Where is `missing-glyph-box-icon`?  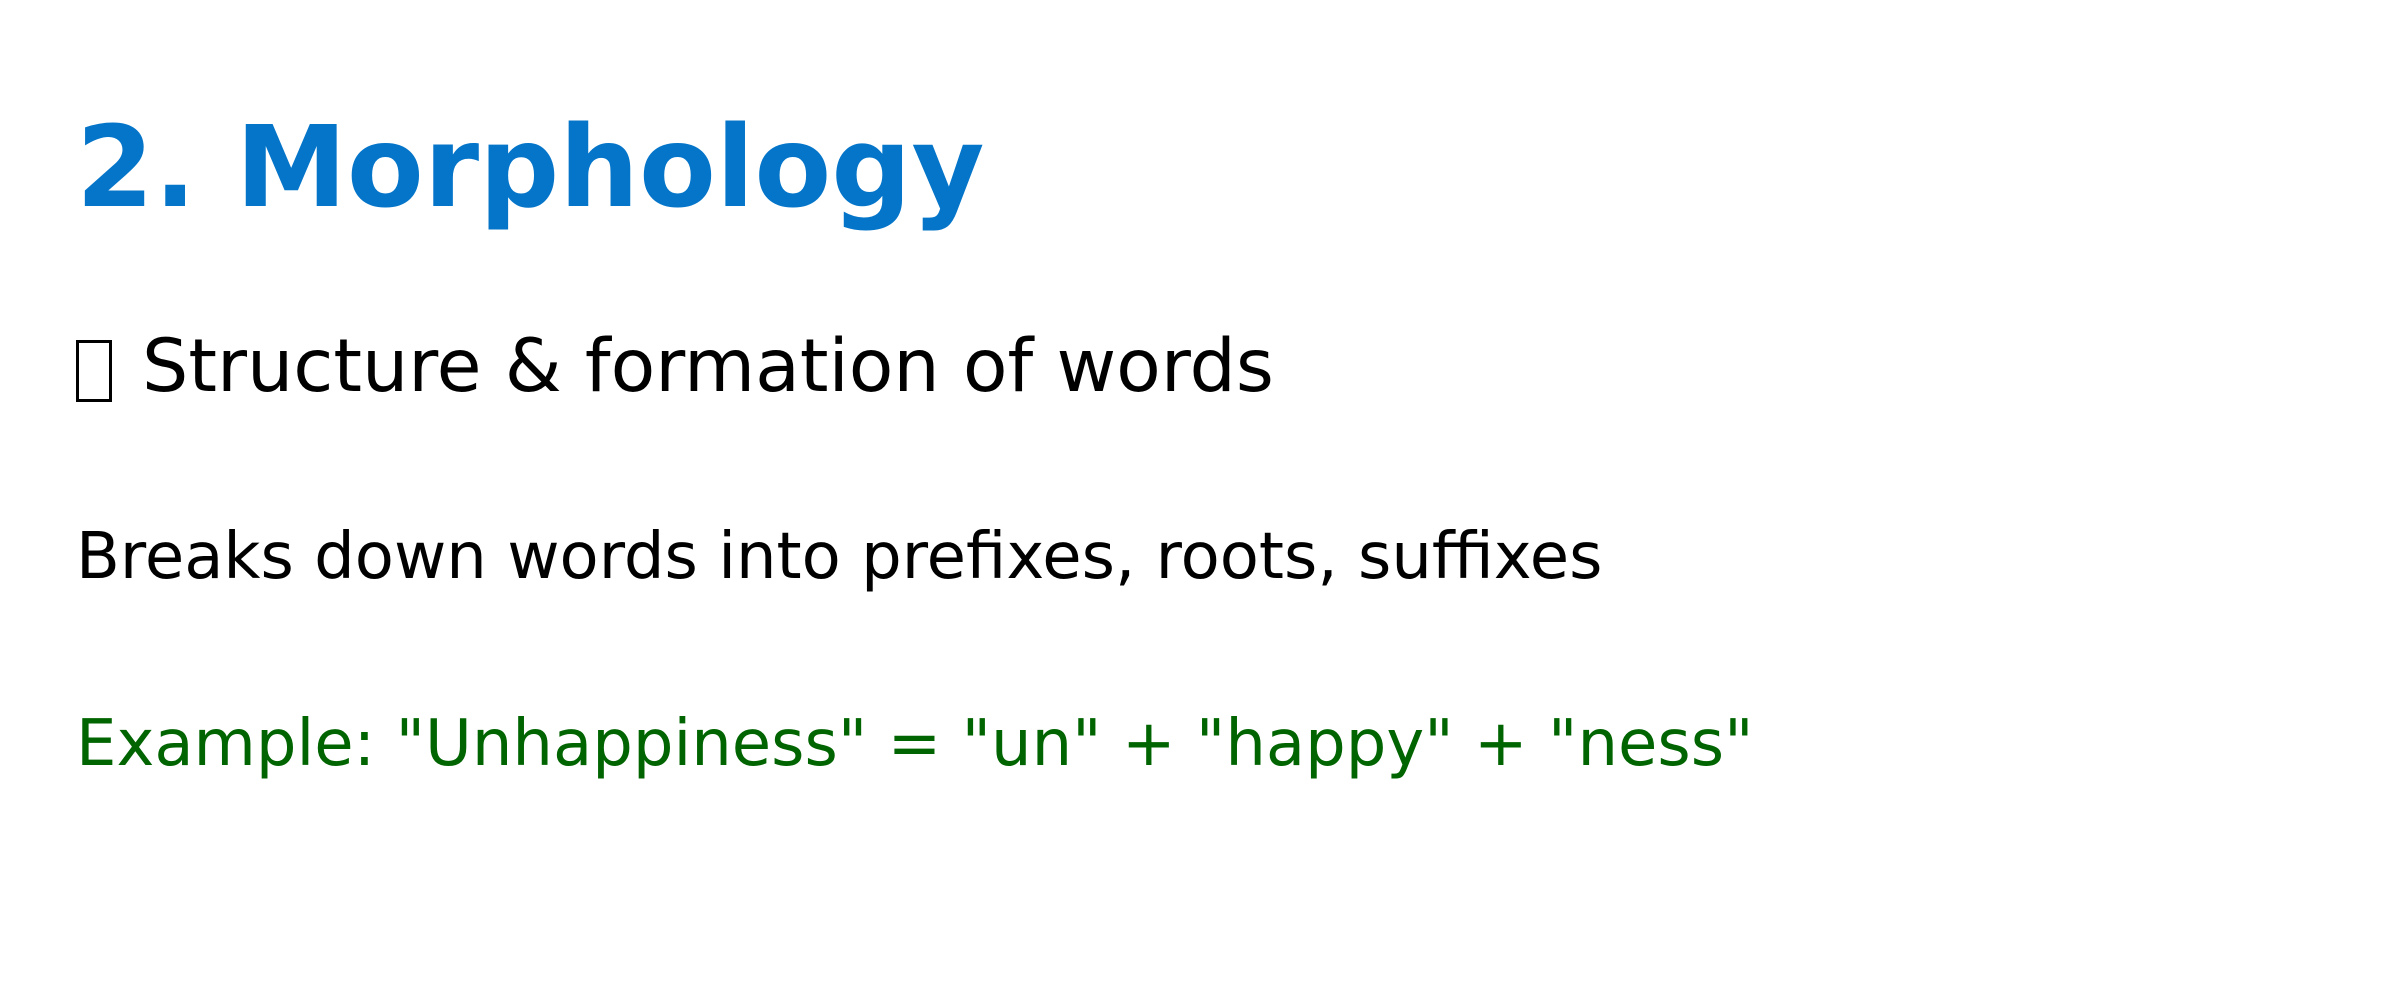
missing-glyph-box-icon is located at coordinates (94, 370).